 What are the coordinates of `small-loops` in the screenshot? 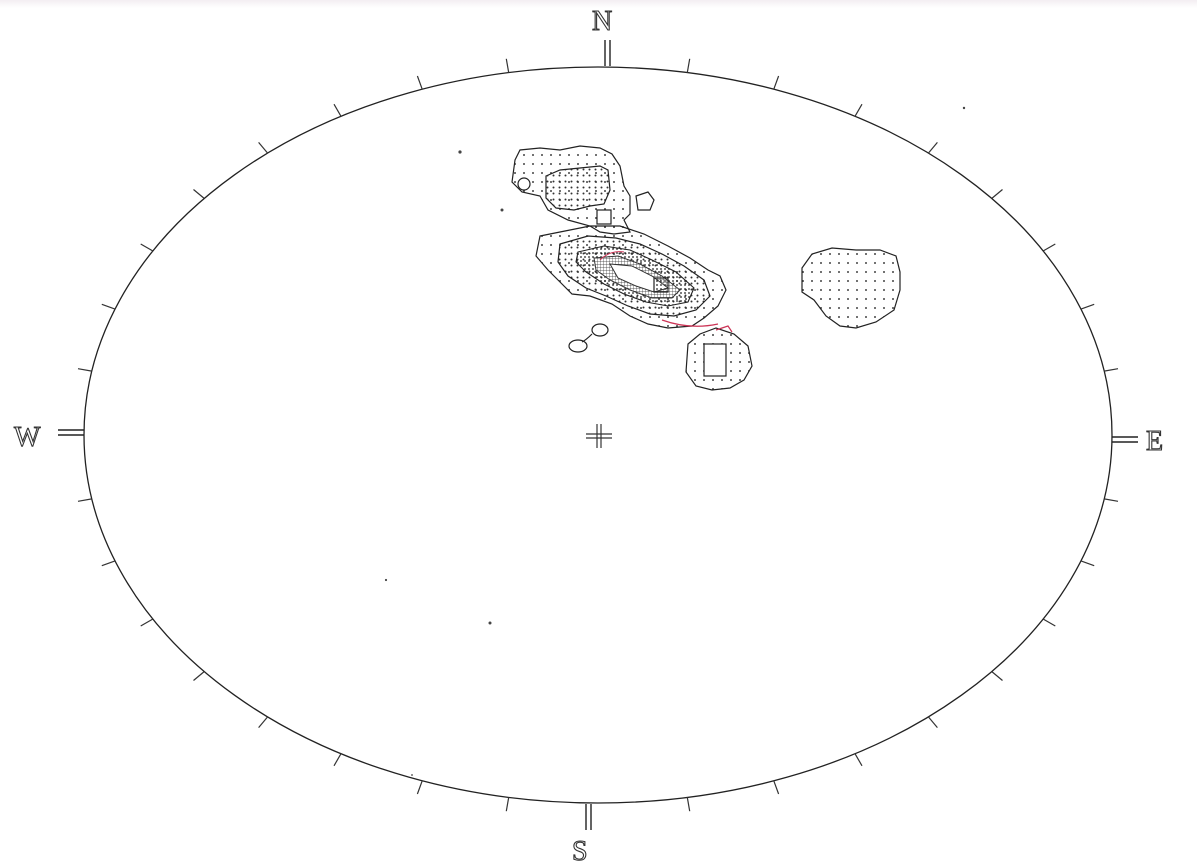 It's located at (588, 338).